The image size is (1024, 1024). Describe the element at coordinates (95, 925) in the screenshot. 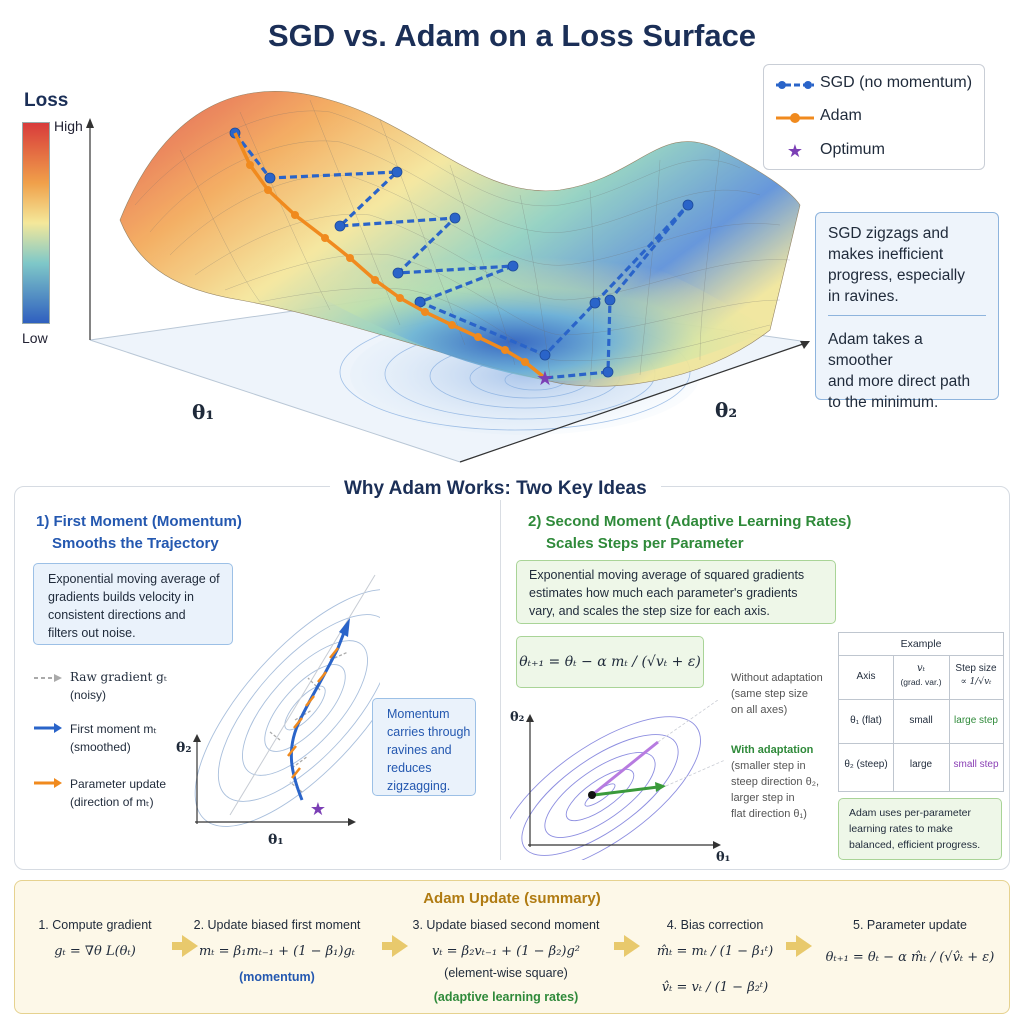

I see `step-1-label: 1. Compute gradient` at that location.